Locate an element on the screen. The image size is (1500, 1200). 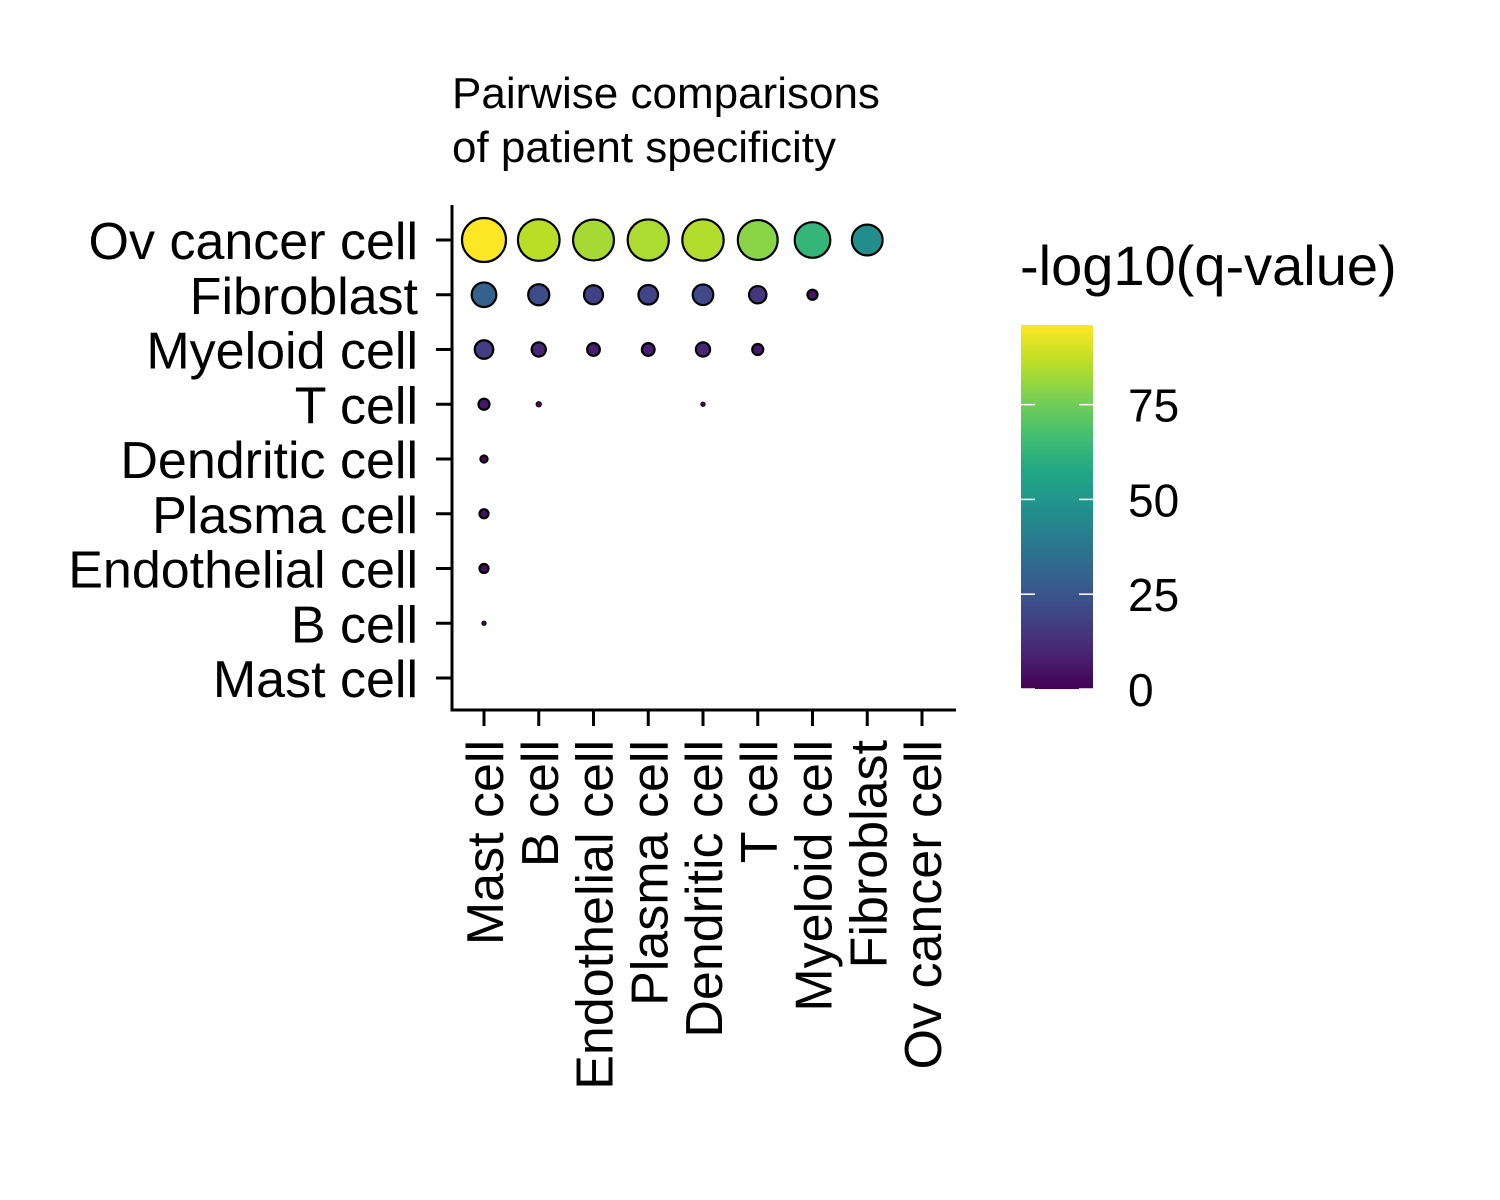
point-myeloid-cell-vs-endothelial-cell is located at coordinates (593, 349).